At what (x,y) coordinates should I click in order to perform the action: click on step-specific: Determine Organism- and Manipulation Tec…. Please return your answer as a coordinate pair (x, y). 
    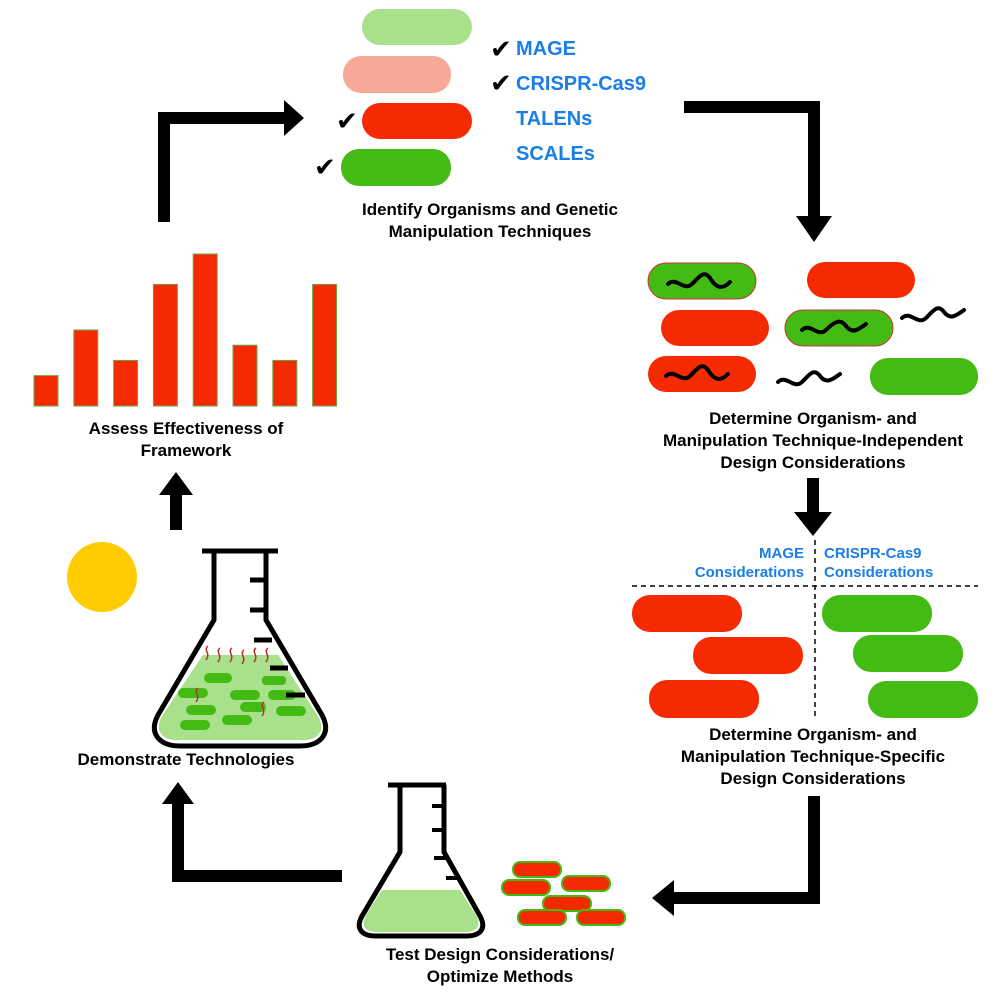
    Looking at the image, I should click on (813, 757).